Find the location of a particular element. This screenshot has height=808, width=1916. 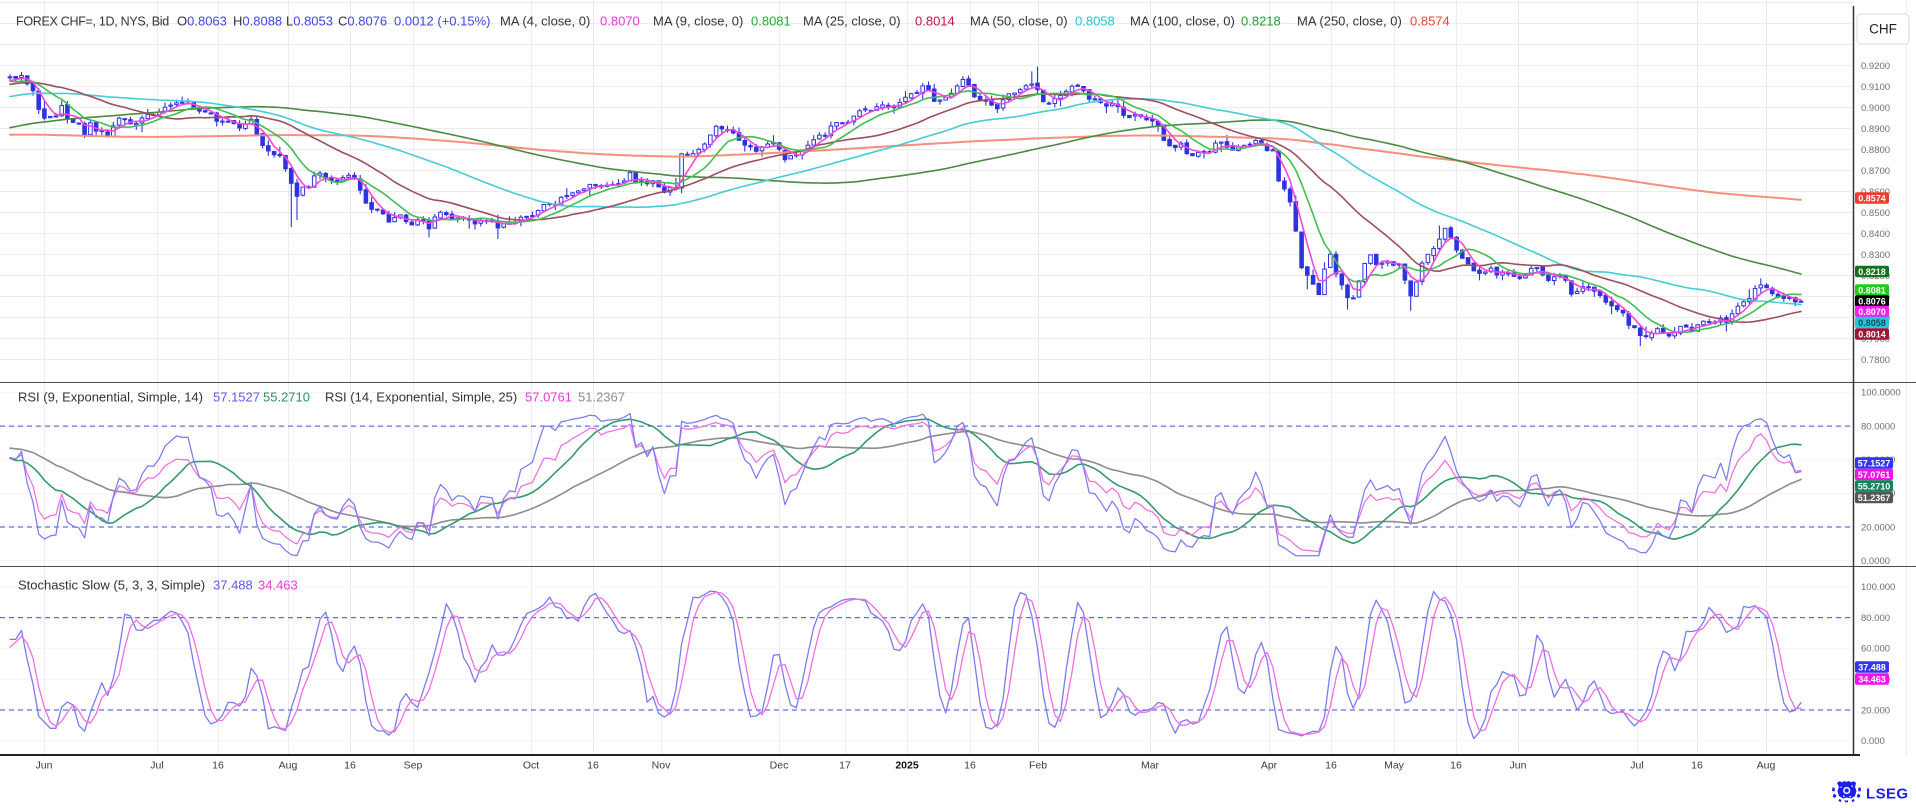

svg-text: MA (100, close, 0) is located at coordinates (1182, 21).